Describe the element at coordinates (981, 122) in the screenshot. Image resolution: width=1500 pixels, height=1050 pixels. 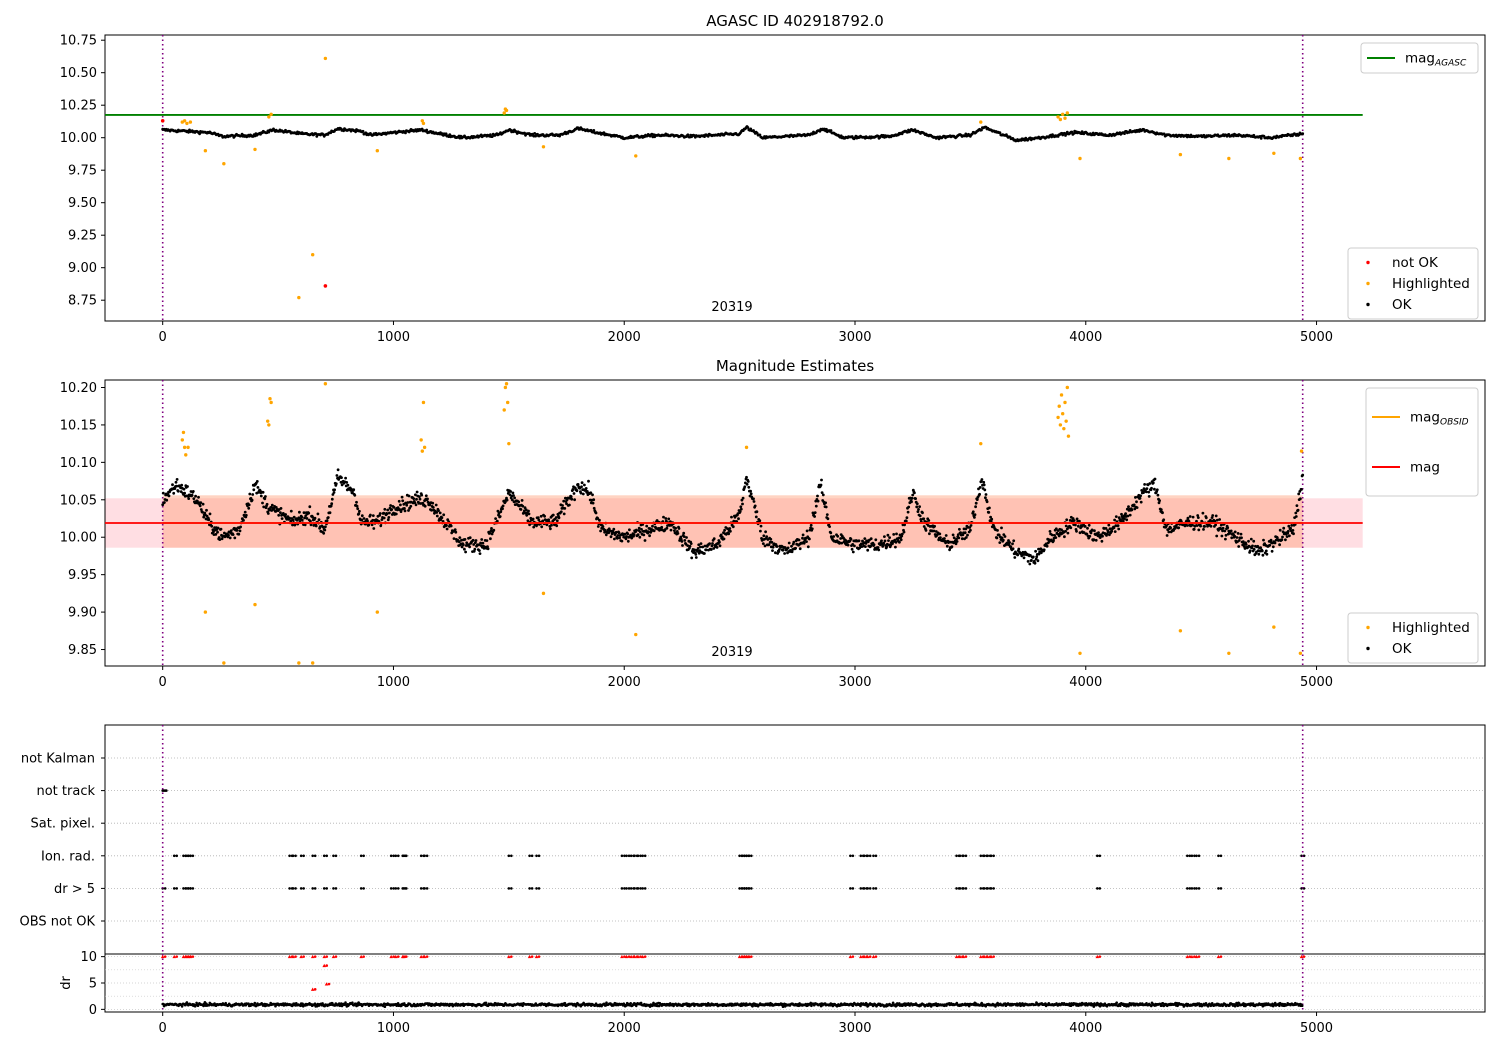
I see `panel1-highlighted-point` at that location.